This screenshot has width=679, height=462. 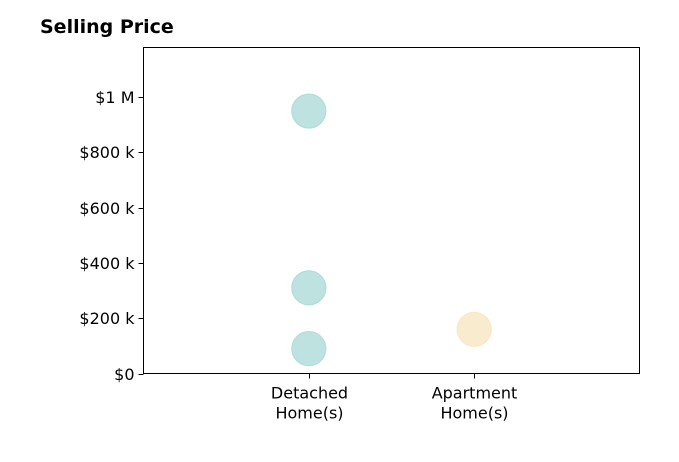 What do you see at coordinates (107, 318) in the screenshot?
I see `y-tick-label: $200 k` at bounding box center [107, 318].